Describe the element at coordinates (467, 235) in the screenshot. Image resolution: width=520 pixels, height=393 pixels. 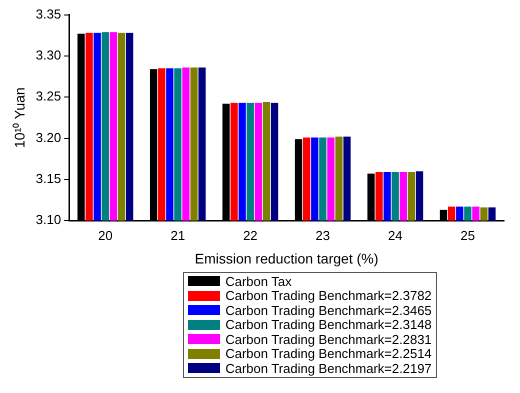
I see `x-tick-label: 25` at that location.